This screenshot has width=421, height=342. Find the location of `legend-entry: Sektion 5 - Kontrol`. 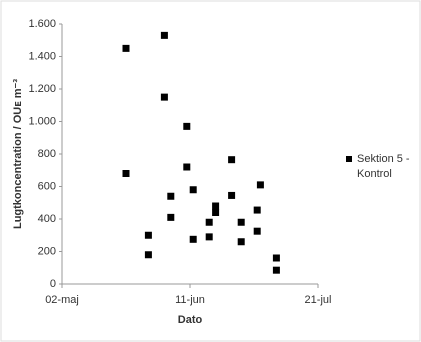

legend-entry: Sektion 5 - Kontrol is located at coordinates (380, 167).